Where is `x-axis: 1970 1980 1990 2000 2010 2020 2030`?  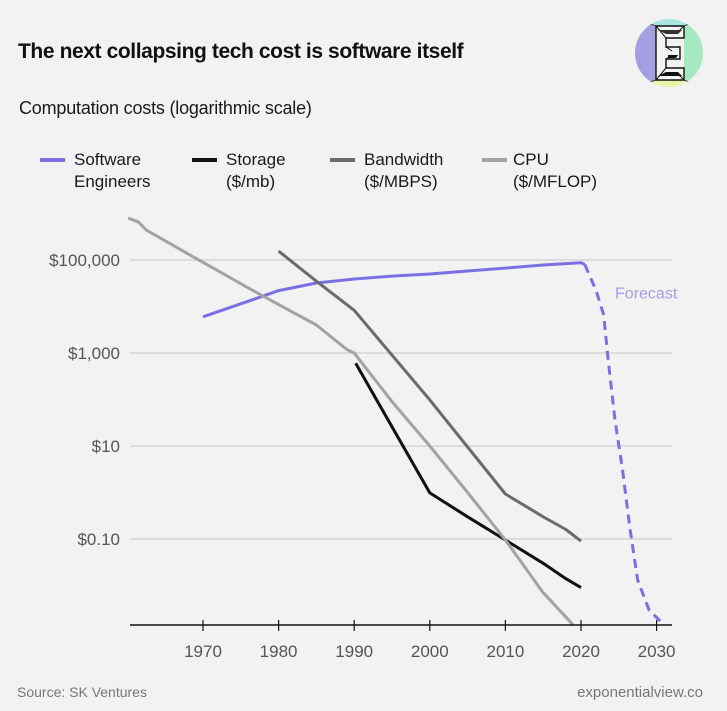 x-axis: 1970 1980 1990 2000 2010 2020 2030 is located at coordinates (403, 640).